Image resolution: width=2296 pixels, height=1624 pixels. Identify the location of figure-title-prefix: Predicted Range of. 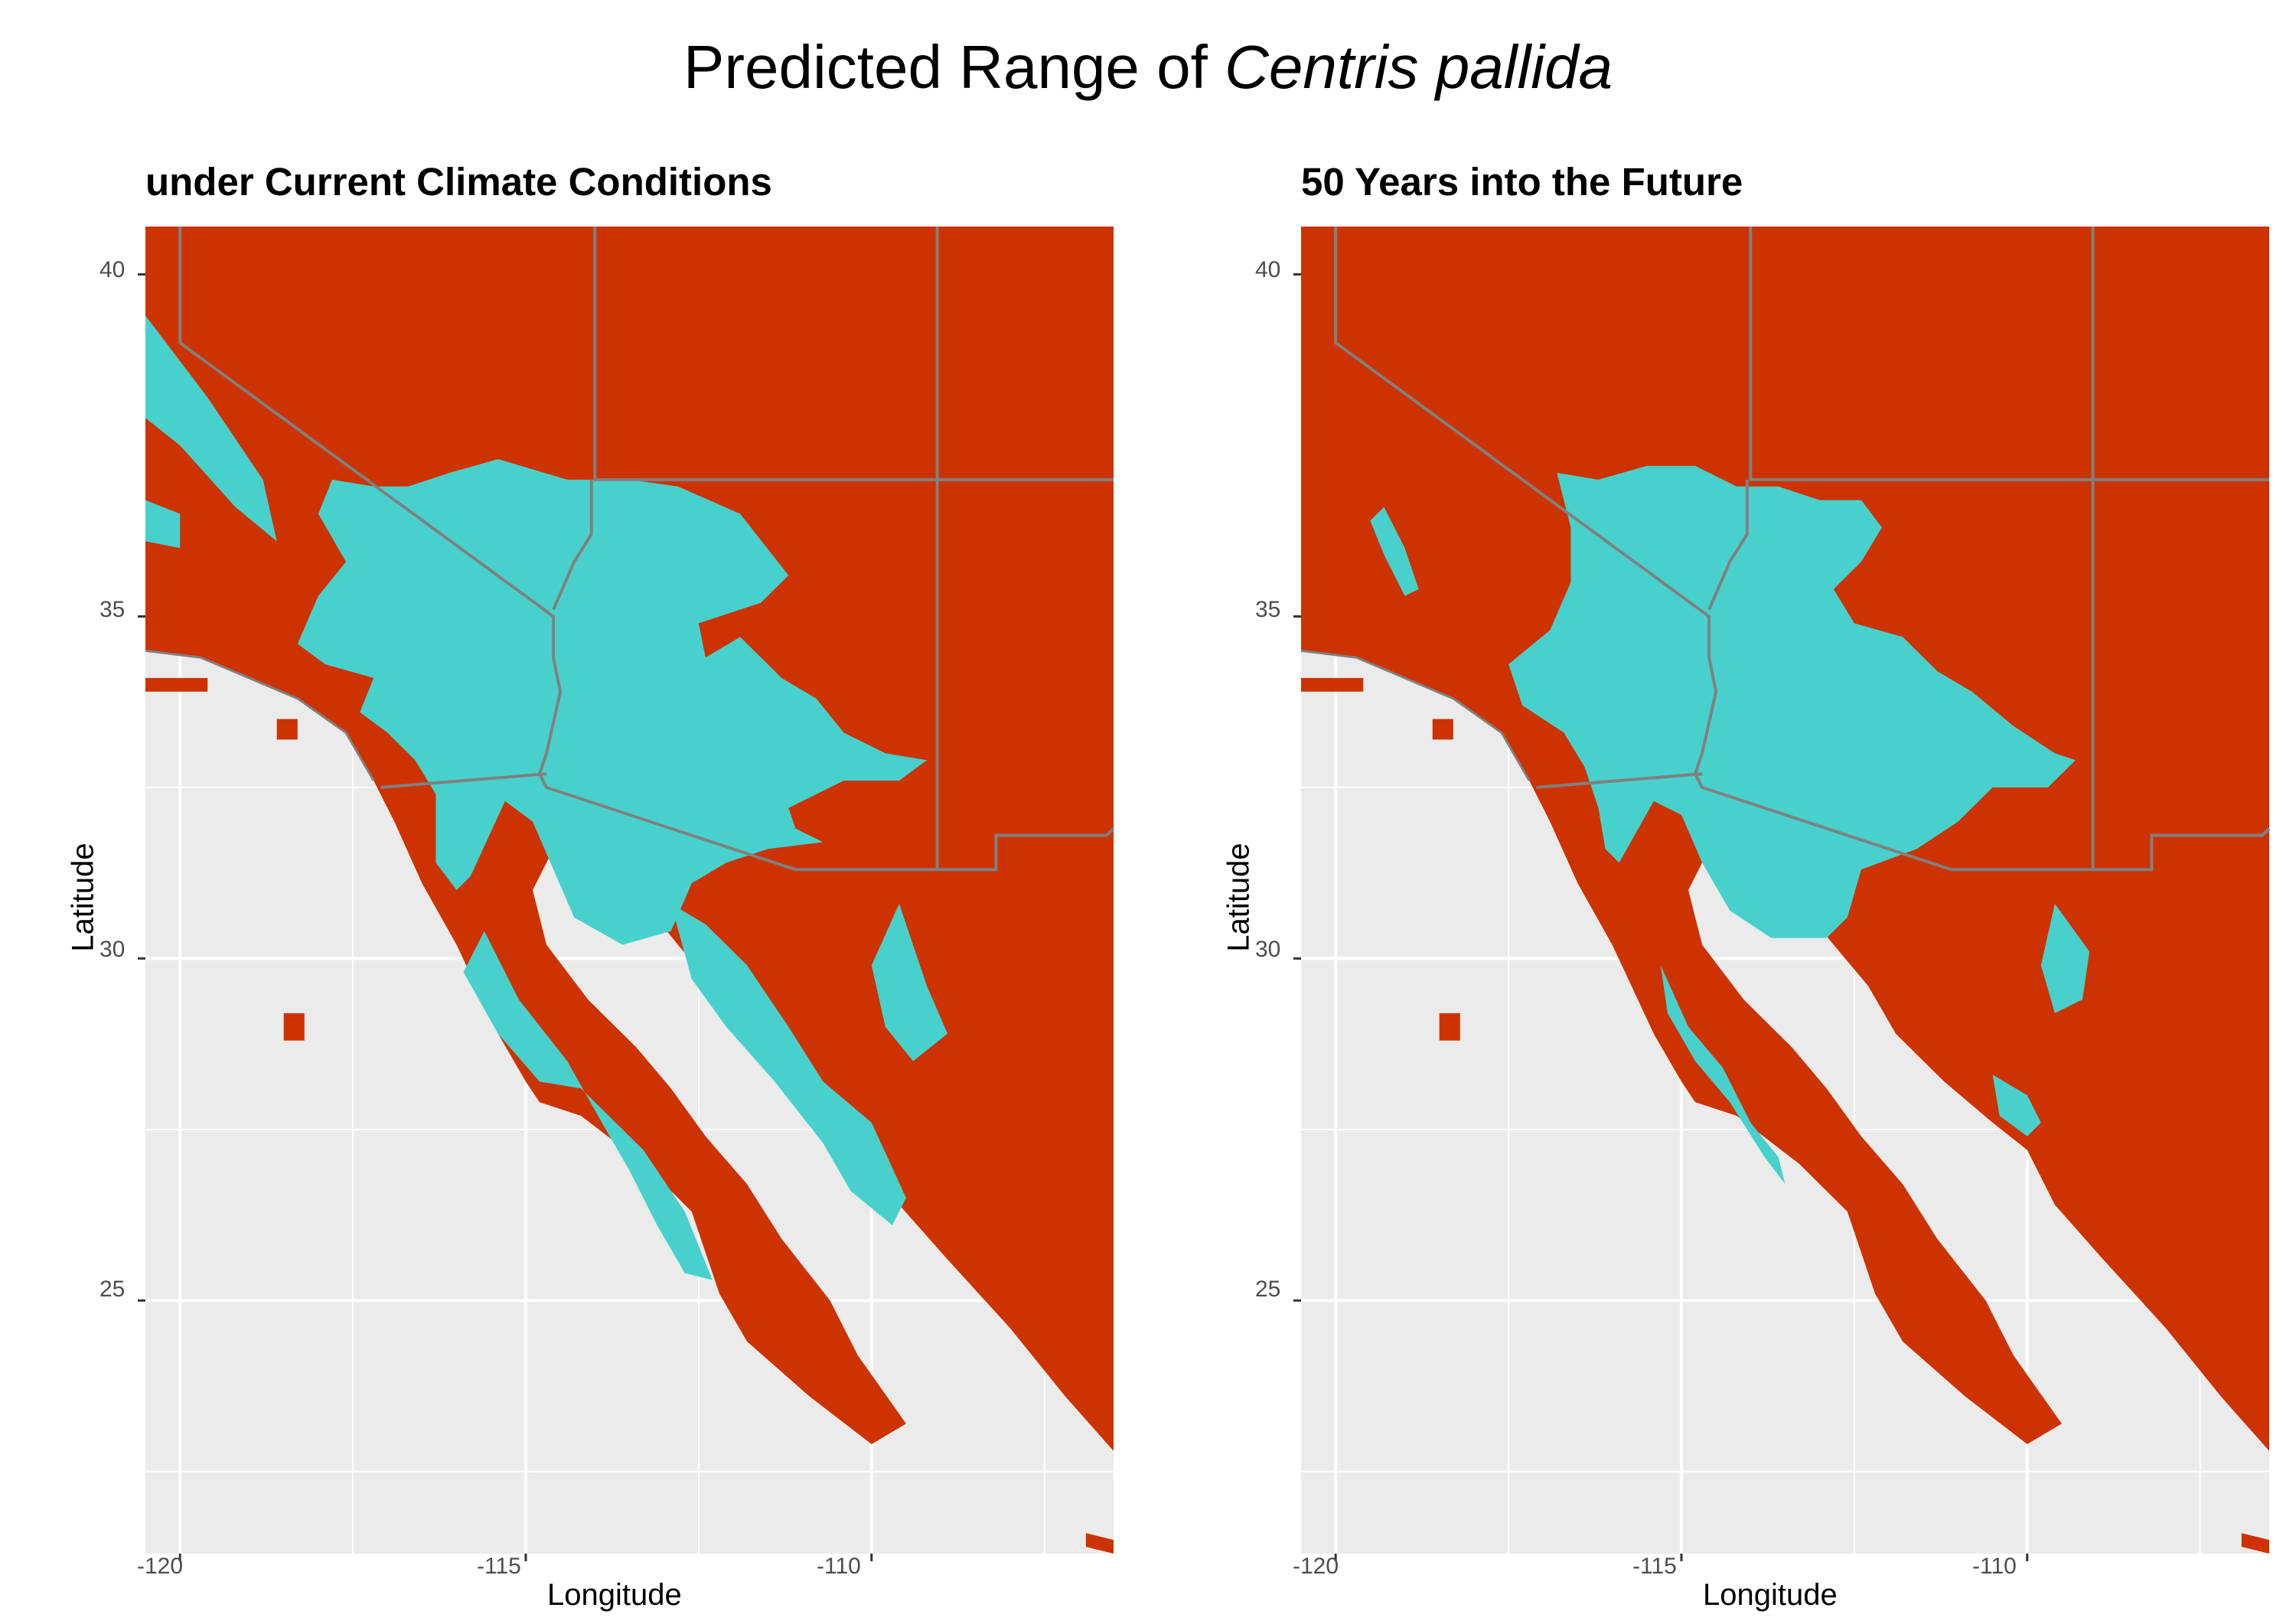
(954, 67).